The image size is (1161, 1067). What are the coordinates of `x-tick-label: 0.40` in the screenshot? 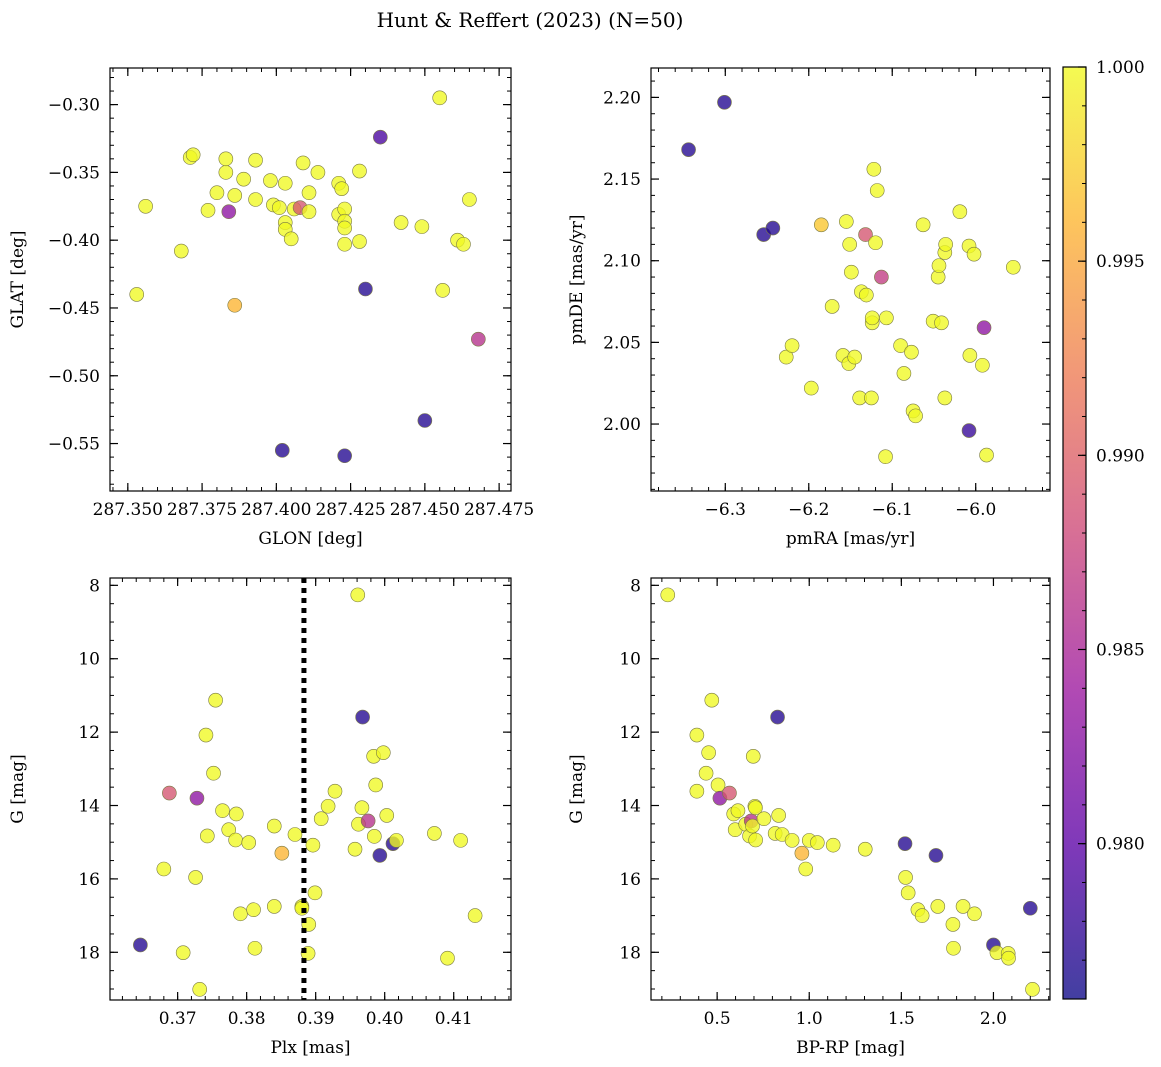 It's located at (385, 1019).